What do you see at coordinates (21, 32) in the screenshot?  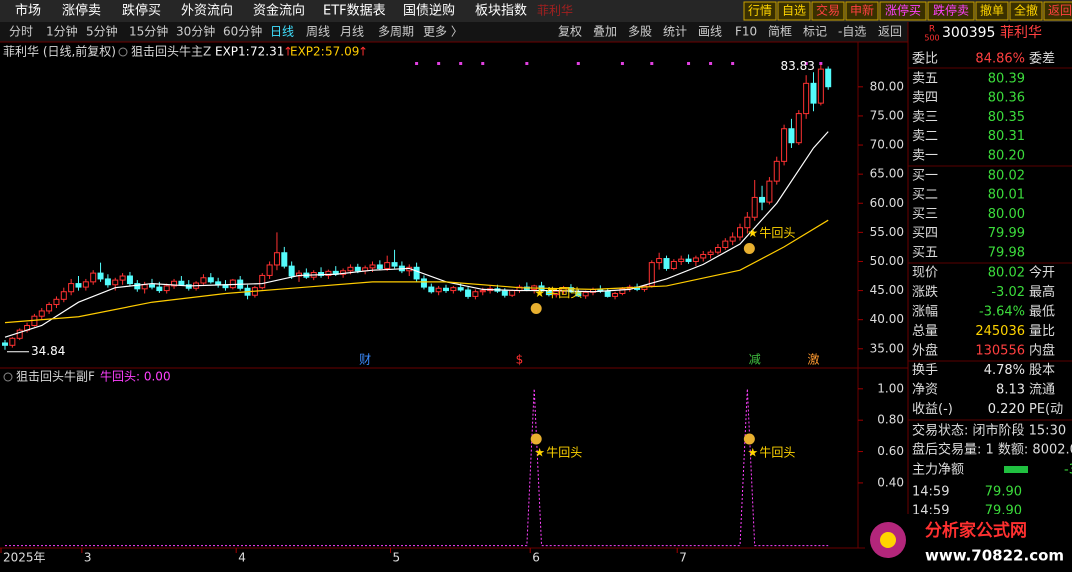 I see `period-tab: 分时` at bounding box center [21, 32].